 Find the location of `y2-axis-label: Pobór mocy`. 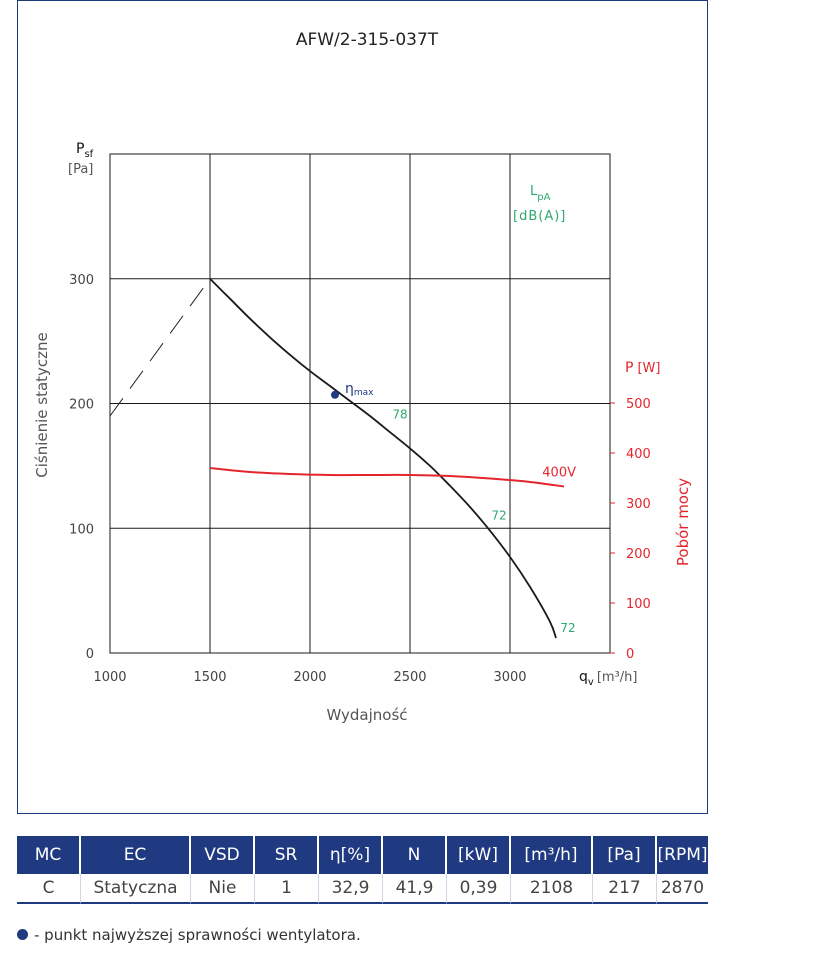

y2-axis-label: Pobór mocy is located at coordinates (683, 522).